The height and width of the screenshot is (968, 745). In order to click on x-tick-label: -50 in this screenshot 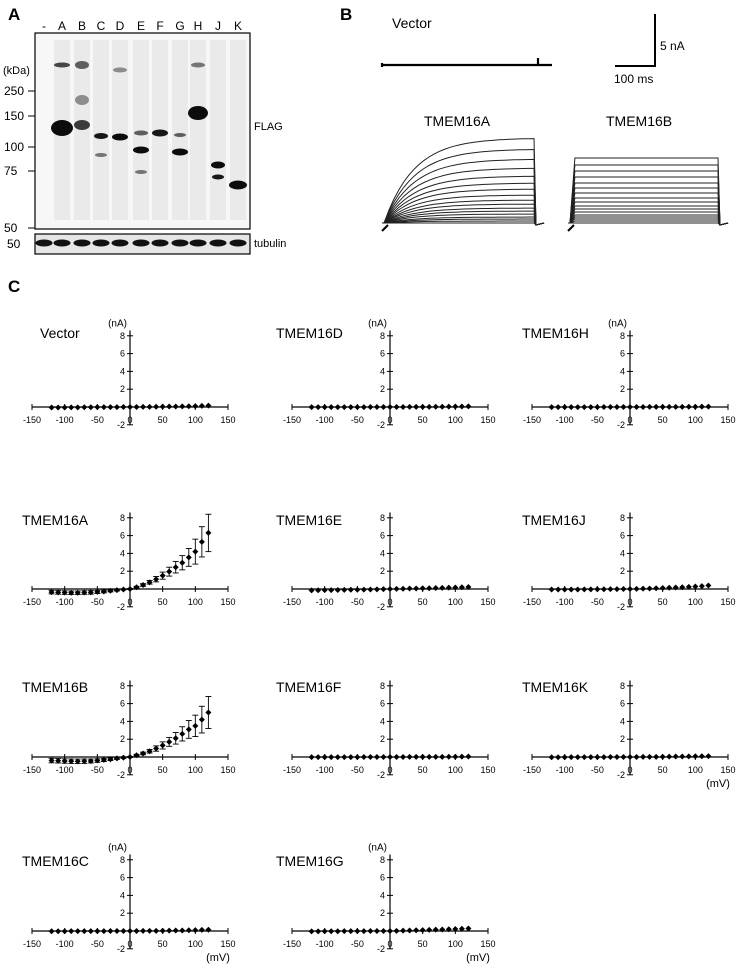, I will do `click(597, 602)`.